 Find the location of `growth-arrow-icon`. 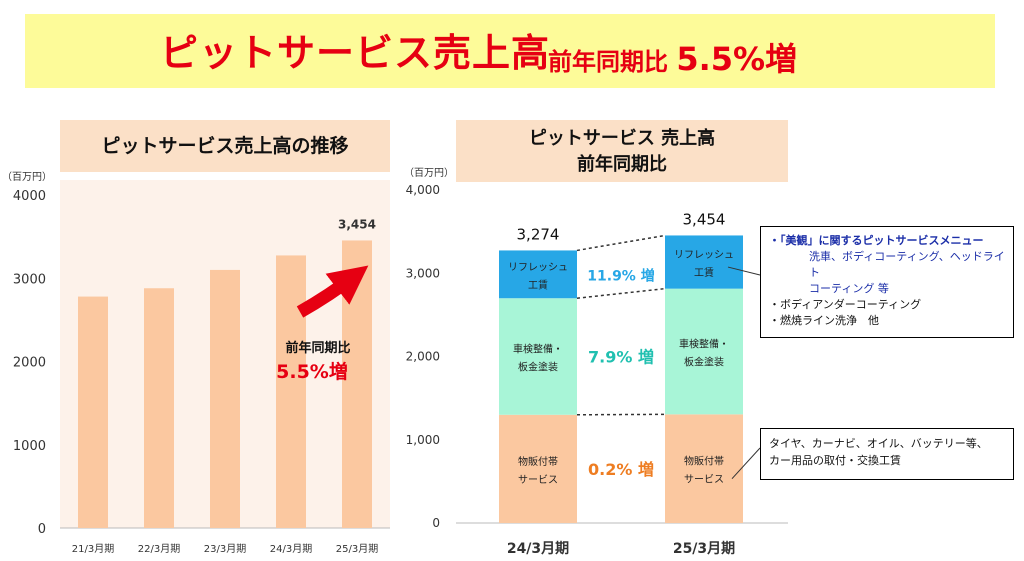

growth-arrow-icon is located at coordinates (332, 291).